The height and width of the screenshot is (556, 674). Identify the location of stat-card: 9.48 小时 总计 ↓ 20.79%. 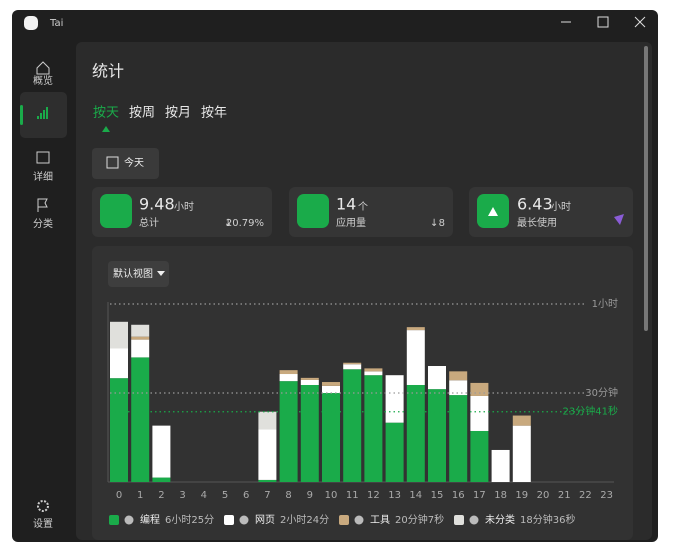
(182, 212).